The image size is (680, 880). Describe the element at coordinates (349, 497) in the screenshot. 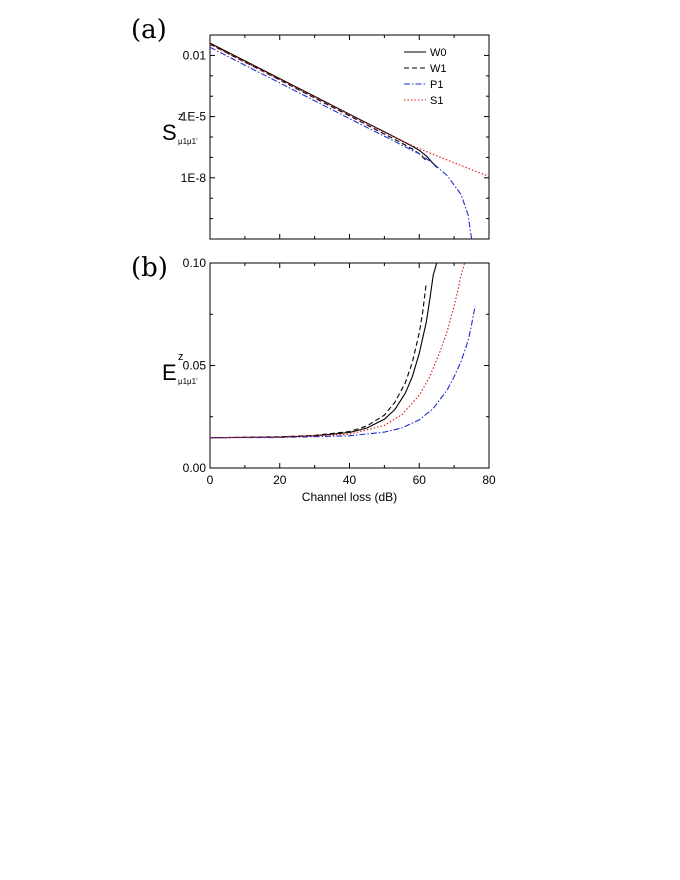

I see `panel-b-xlabel: Channel loss (dB)` at that location.